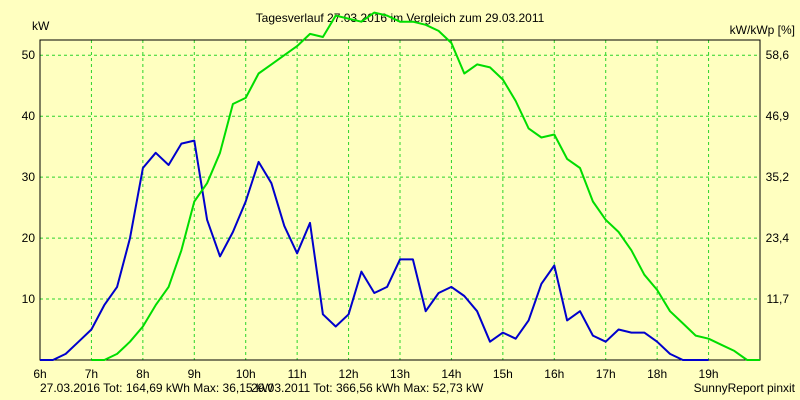 Image resolution: width=800 pixels, height=400 pixels. What do you see at coordinates (142, 374) in the screenshot?
I see `x-tick-label: 8h` at bounding box center [142, 374].